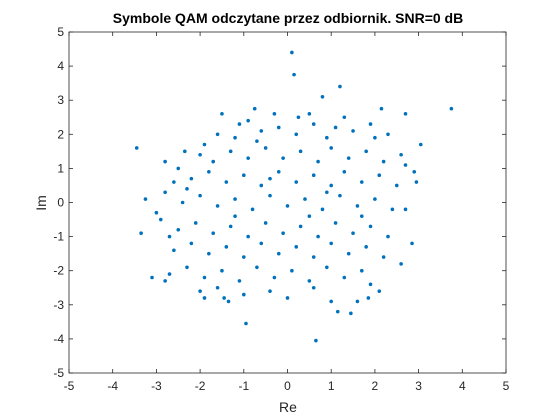  Describe the element at coordinates (58, 373) in the screenshot. I see `y-tick-label: -5` at that location.